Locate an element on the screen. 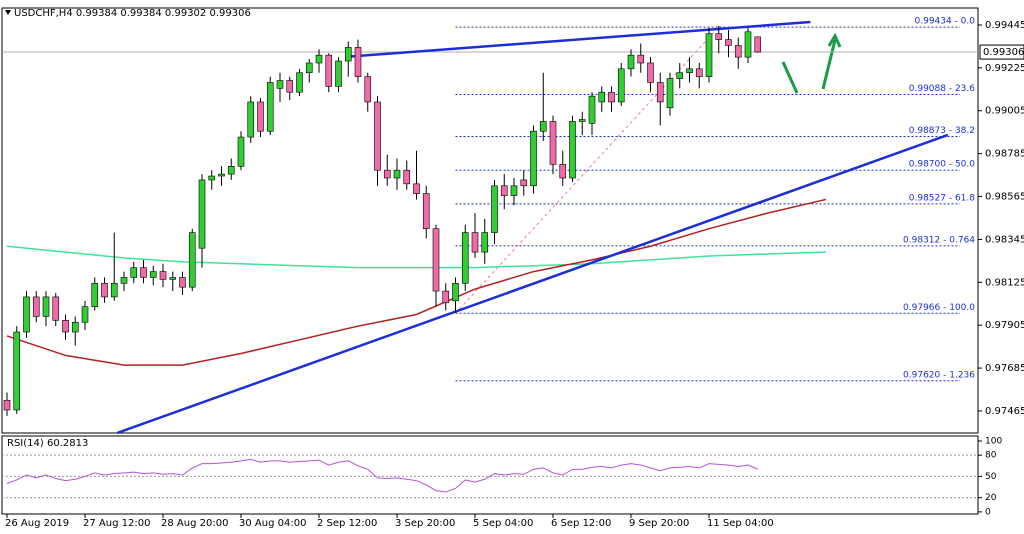  x-tick-label: 11 Sep 04:00 is located at coordinates (740, 523).